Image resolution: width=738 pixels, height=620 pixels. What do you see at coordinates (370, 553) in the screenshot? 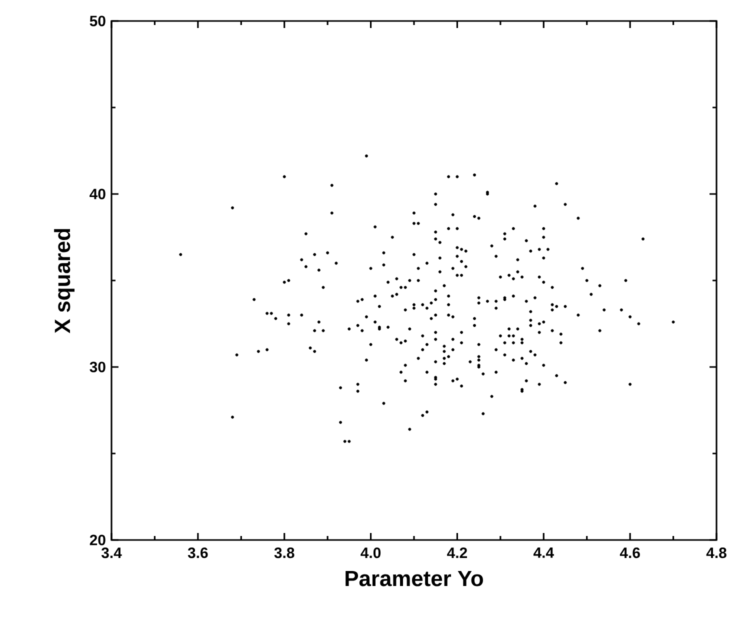
I see `x-tick-label: 4.0` at bounding box center [370, 553].